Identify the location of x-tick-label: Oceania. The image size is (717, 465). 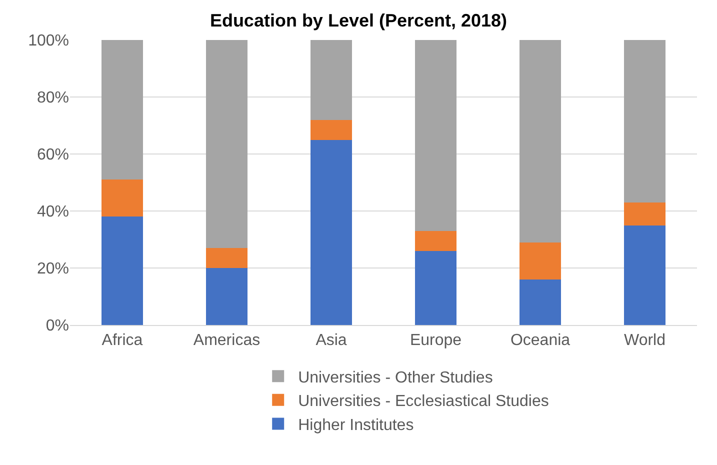
(540, 341).